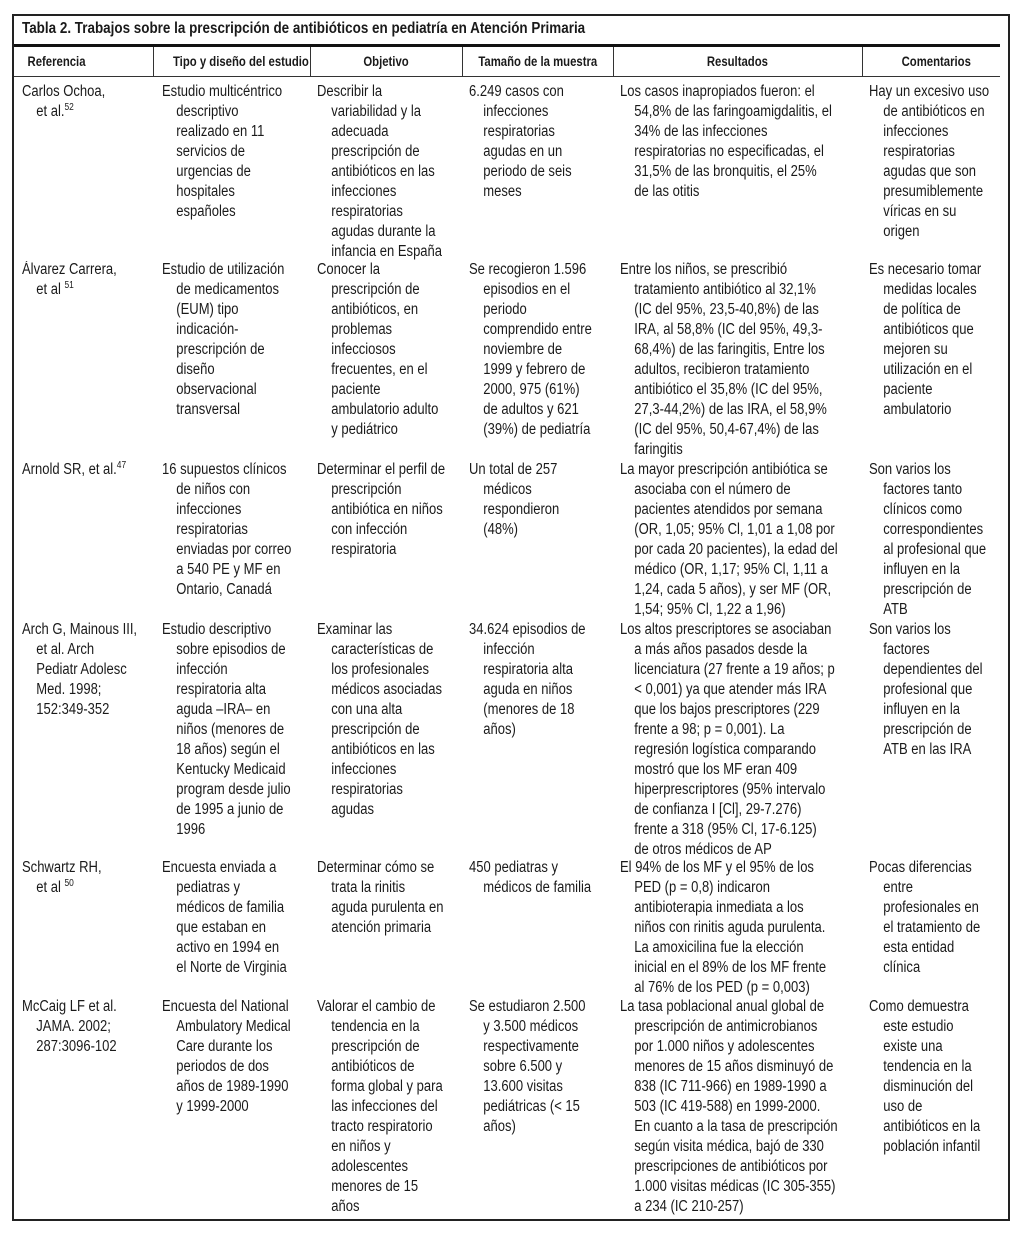 Image resolution: width=1024 pixels, height=1241 pixels. I want to click on cell-line: faringitis, so click(658, 449).